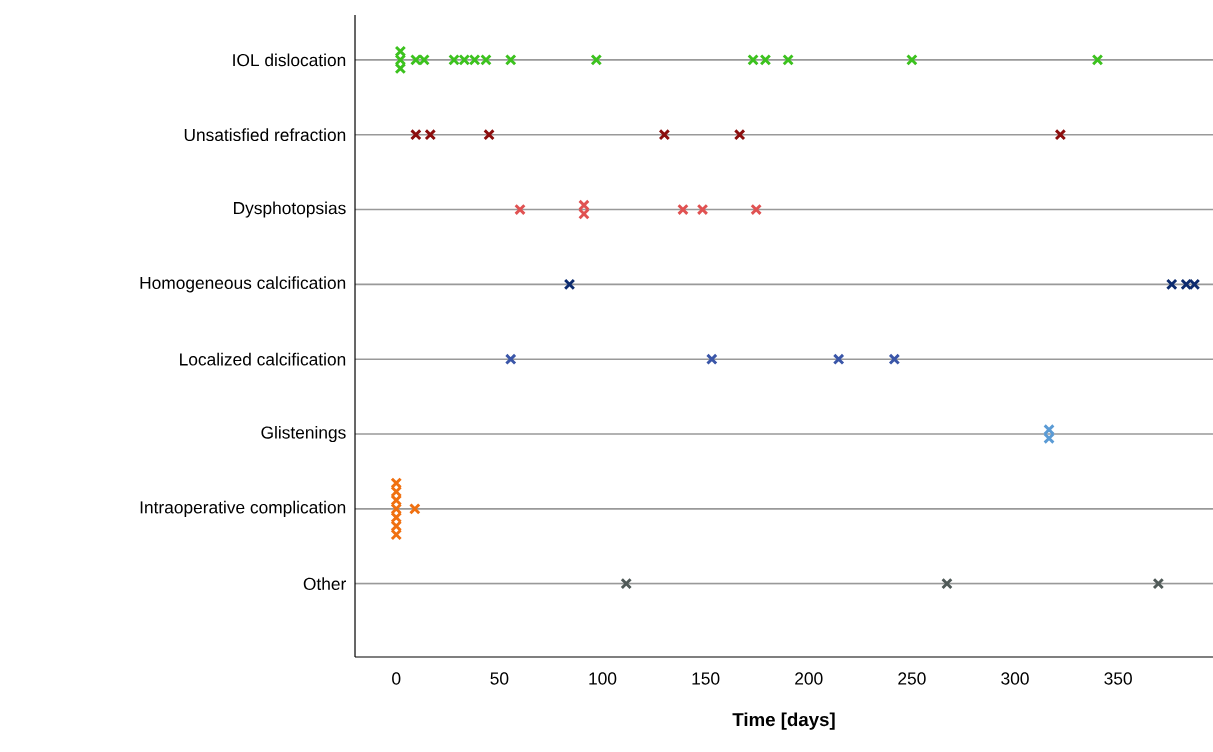  I want to click on y-tick-label: Other, so click(324, 584).